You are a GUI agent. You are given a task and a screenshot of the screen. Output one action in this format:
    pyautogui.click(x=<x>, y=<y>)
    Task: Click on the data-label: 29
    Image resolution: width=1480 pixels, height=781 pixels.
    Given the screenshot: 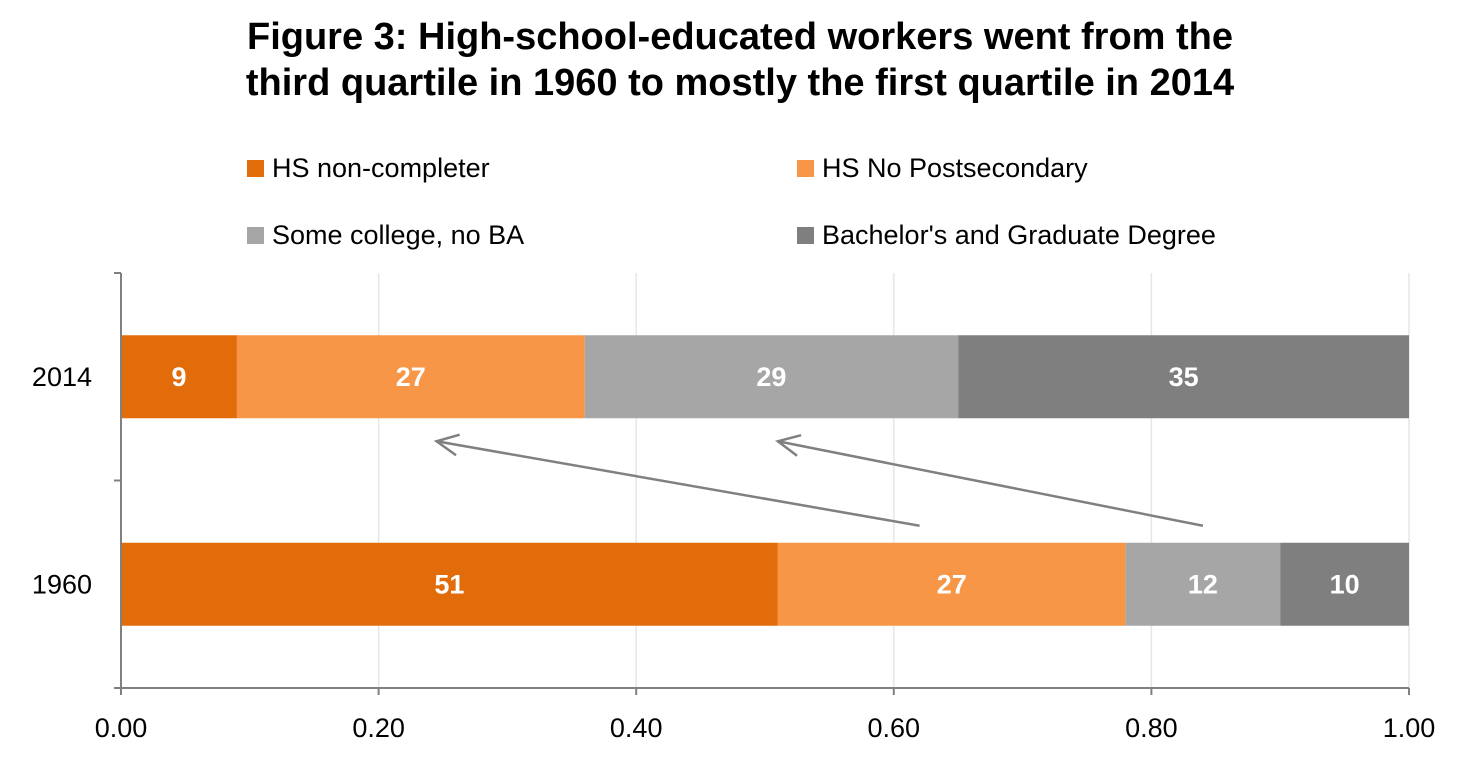 What is the action you would take?
    pyautogui.click(x=771, y=377)
    